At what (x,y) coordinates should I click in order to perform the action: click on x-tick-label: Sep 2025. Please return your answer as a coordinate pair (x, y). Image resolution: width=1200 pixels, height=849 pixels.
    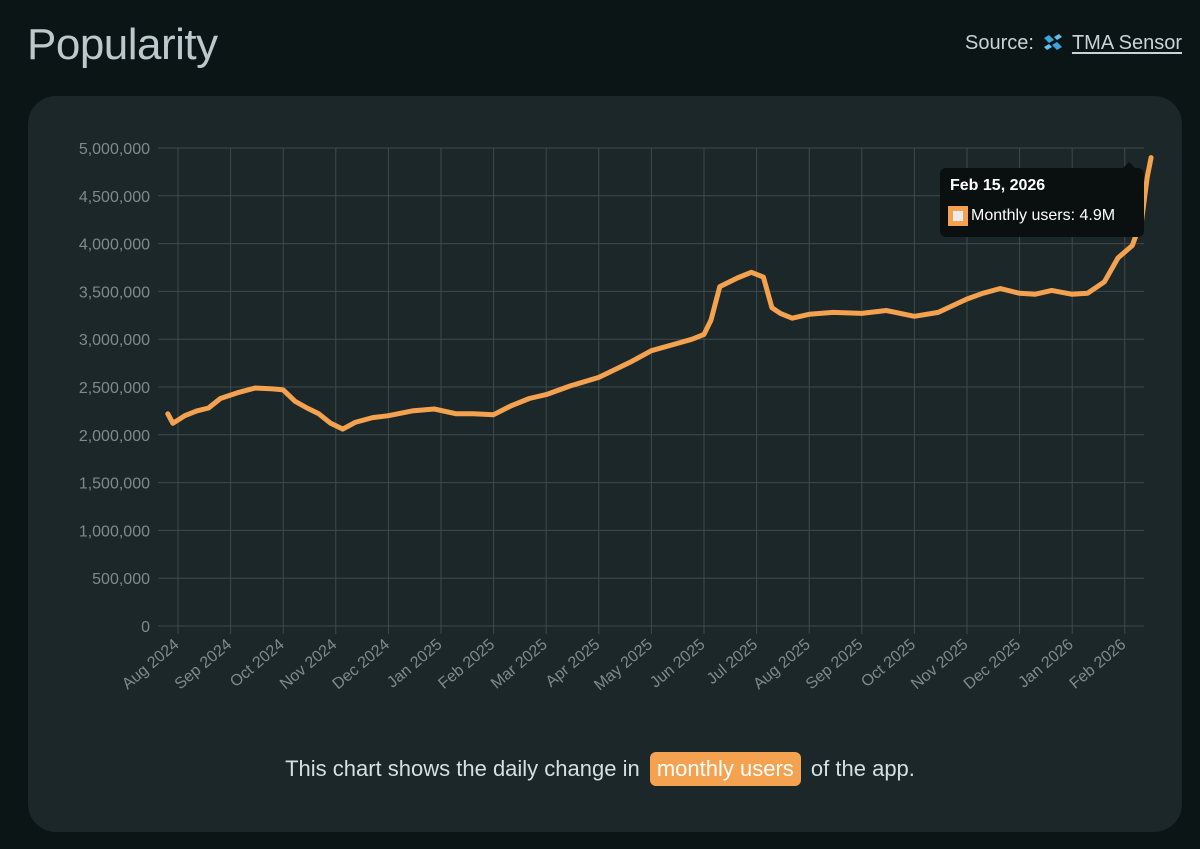
    Looking at the image, I should click on (834, 664).